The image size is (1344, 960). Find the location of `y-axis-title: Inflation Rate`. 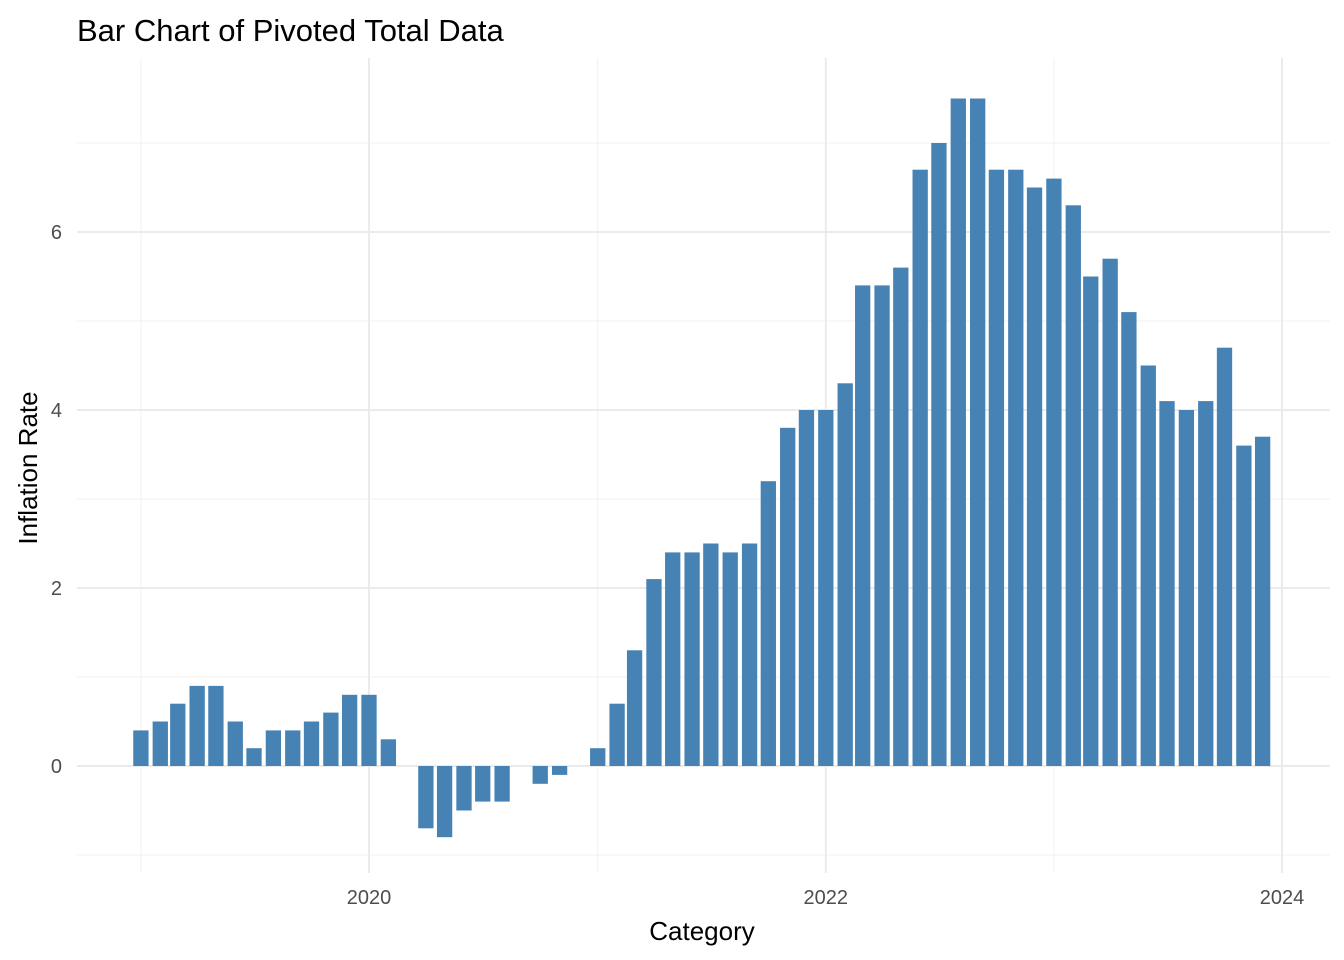

y-axis-title: Inflation Rate is located at coordinates (28, 467).